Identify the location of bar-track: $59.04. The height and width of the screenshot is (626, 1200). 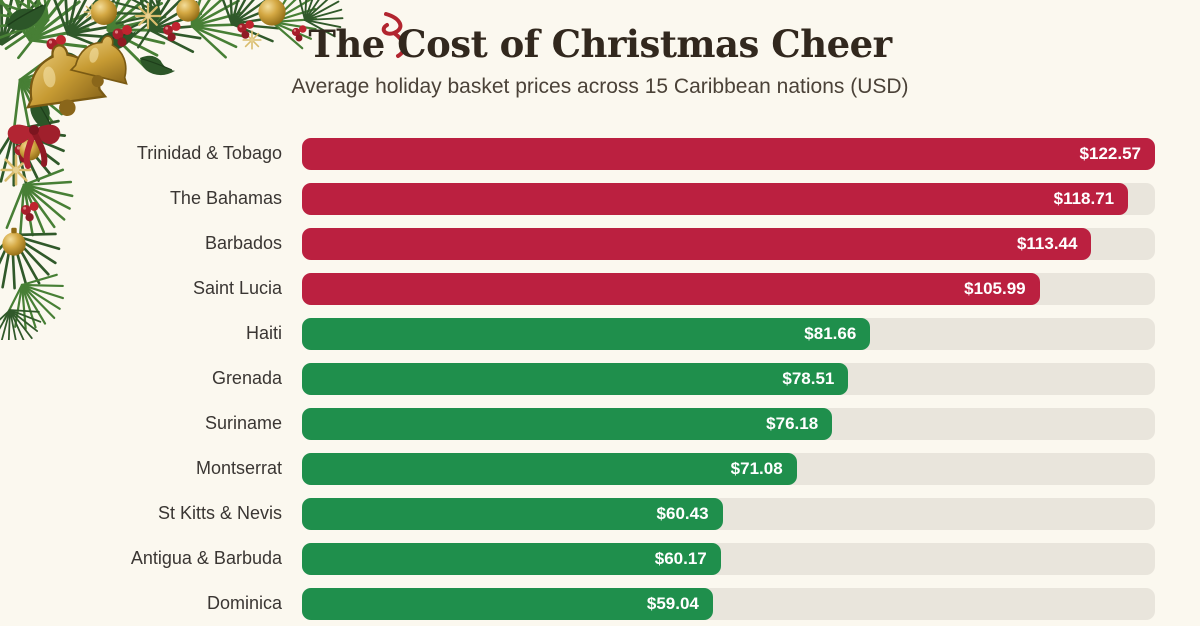
(728, 603).